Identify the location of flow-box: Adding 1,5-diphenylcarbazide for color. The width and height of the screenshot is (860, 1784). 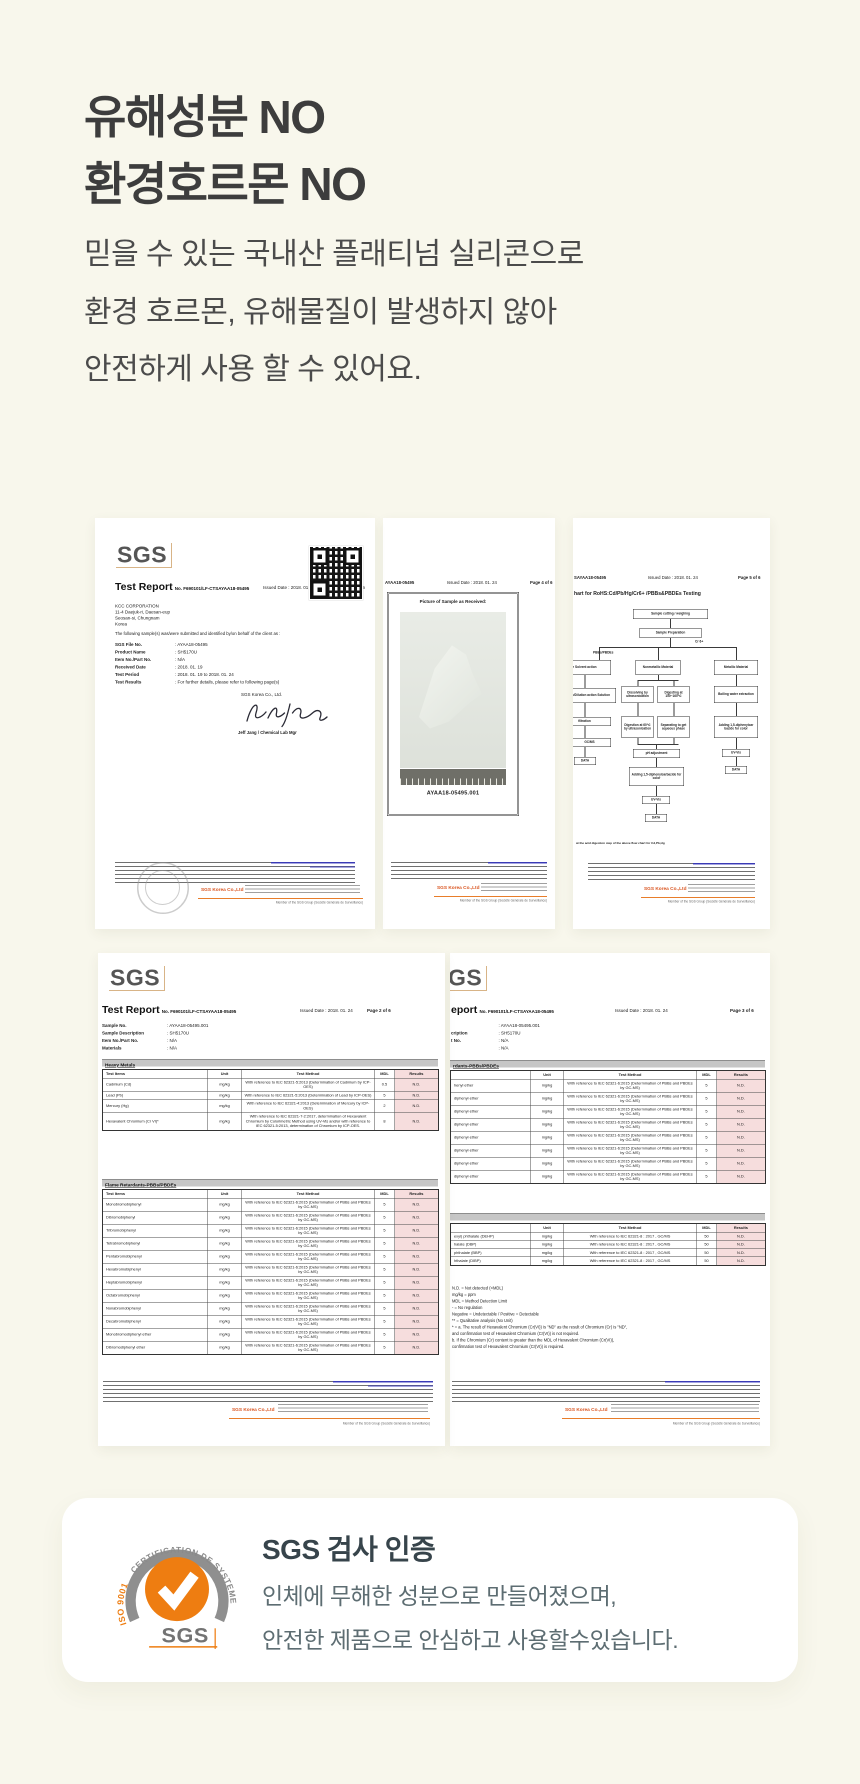
(656, 776).